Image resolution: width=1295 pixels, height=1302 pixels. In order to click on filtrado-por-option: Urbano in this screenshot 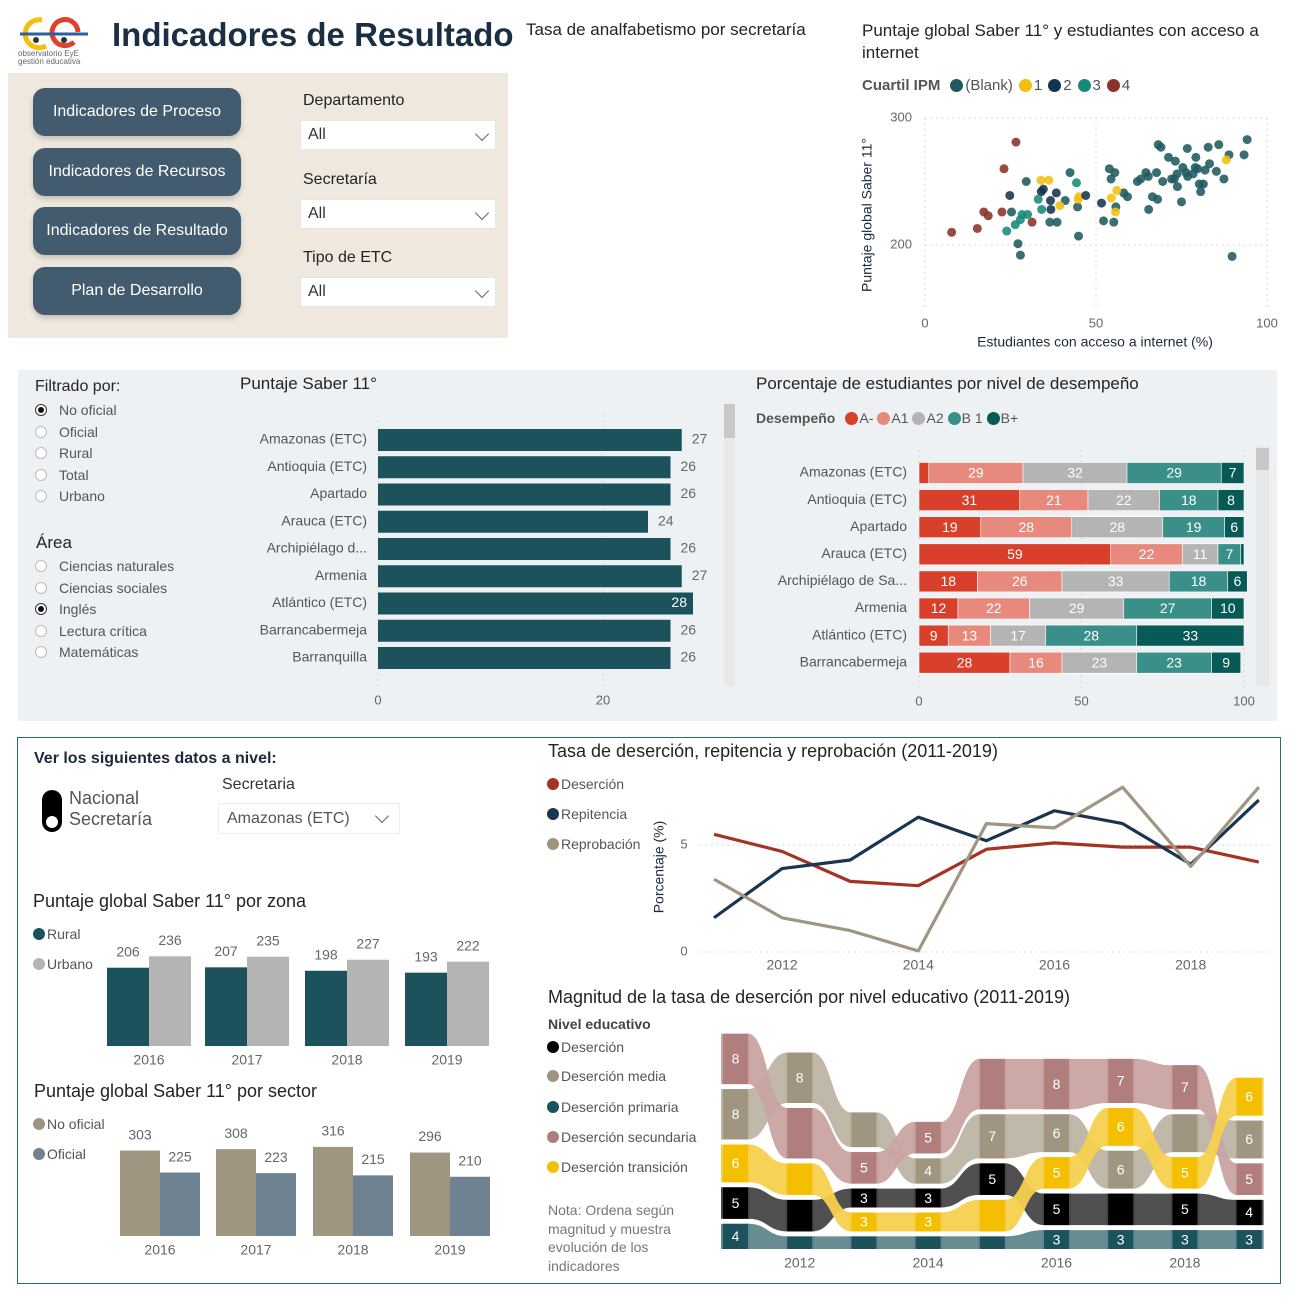, I will do `click(70, 496)`.